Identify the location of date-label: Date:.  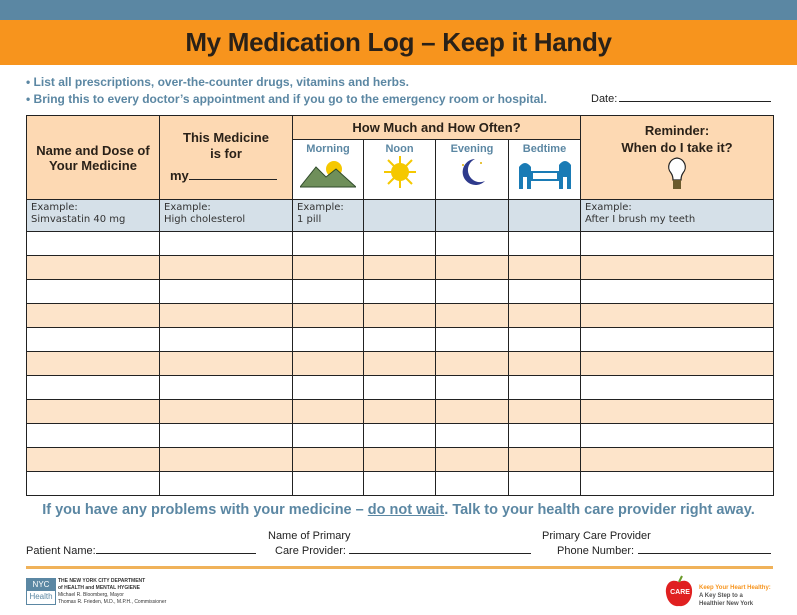
(604, 99).